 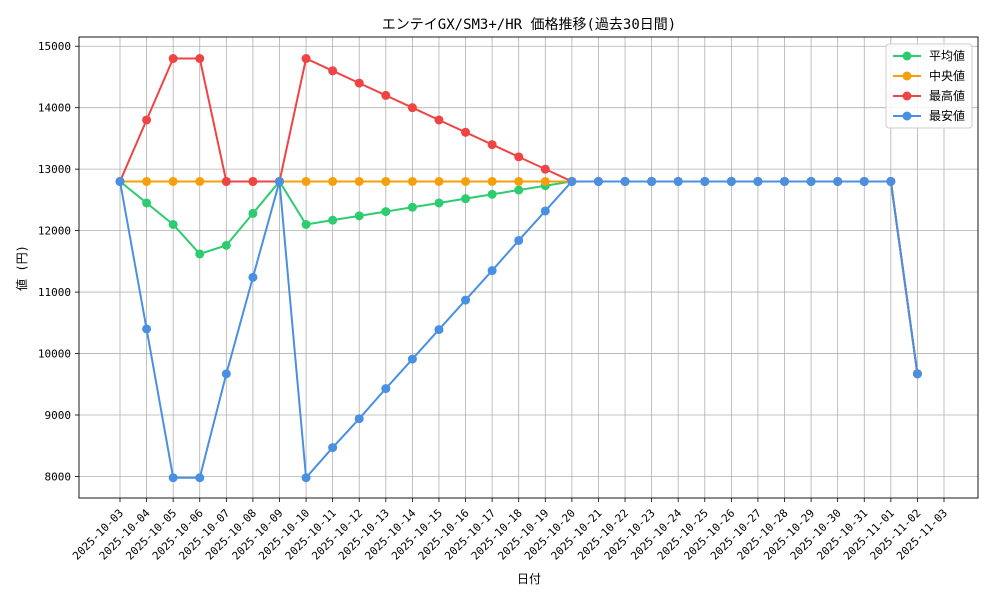 What do you see at coordinates (54, 354) in the screenshot?
I see `y-tick-label: 10000` at bounding box center [54, 354].